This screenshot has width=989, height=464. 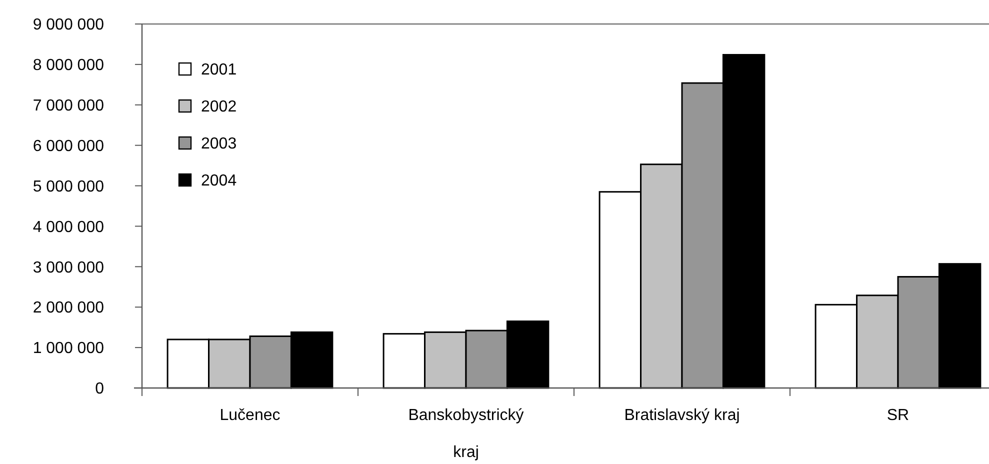 What do you see at coordinates (682, 415) in the screenshot?
I see `x-tick-label: Bratislavský kraj` at bounding box center [682, 415].